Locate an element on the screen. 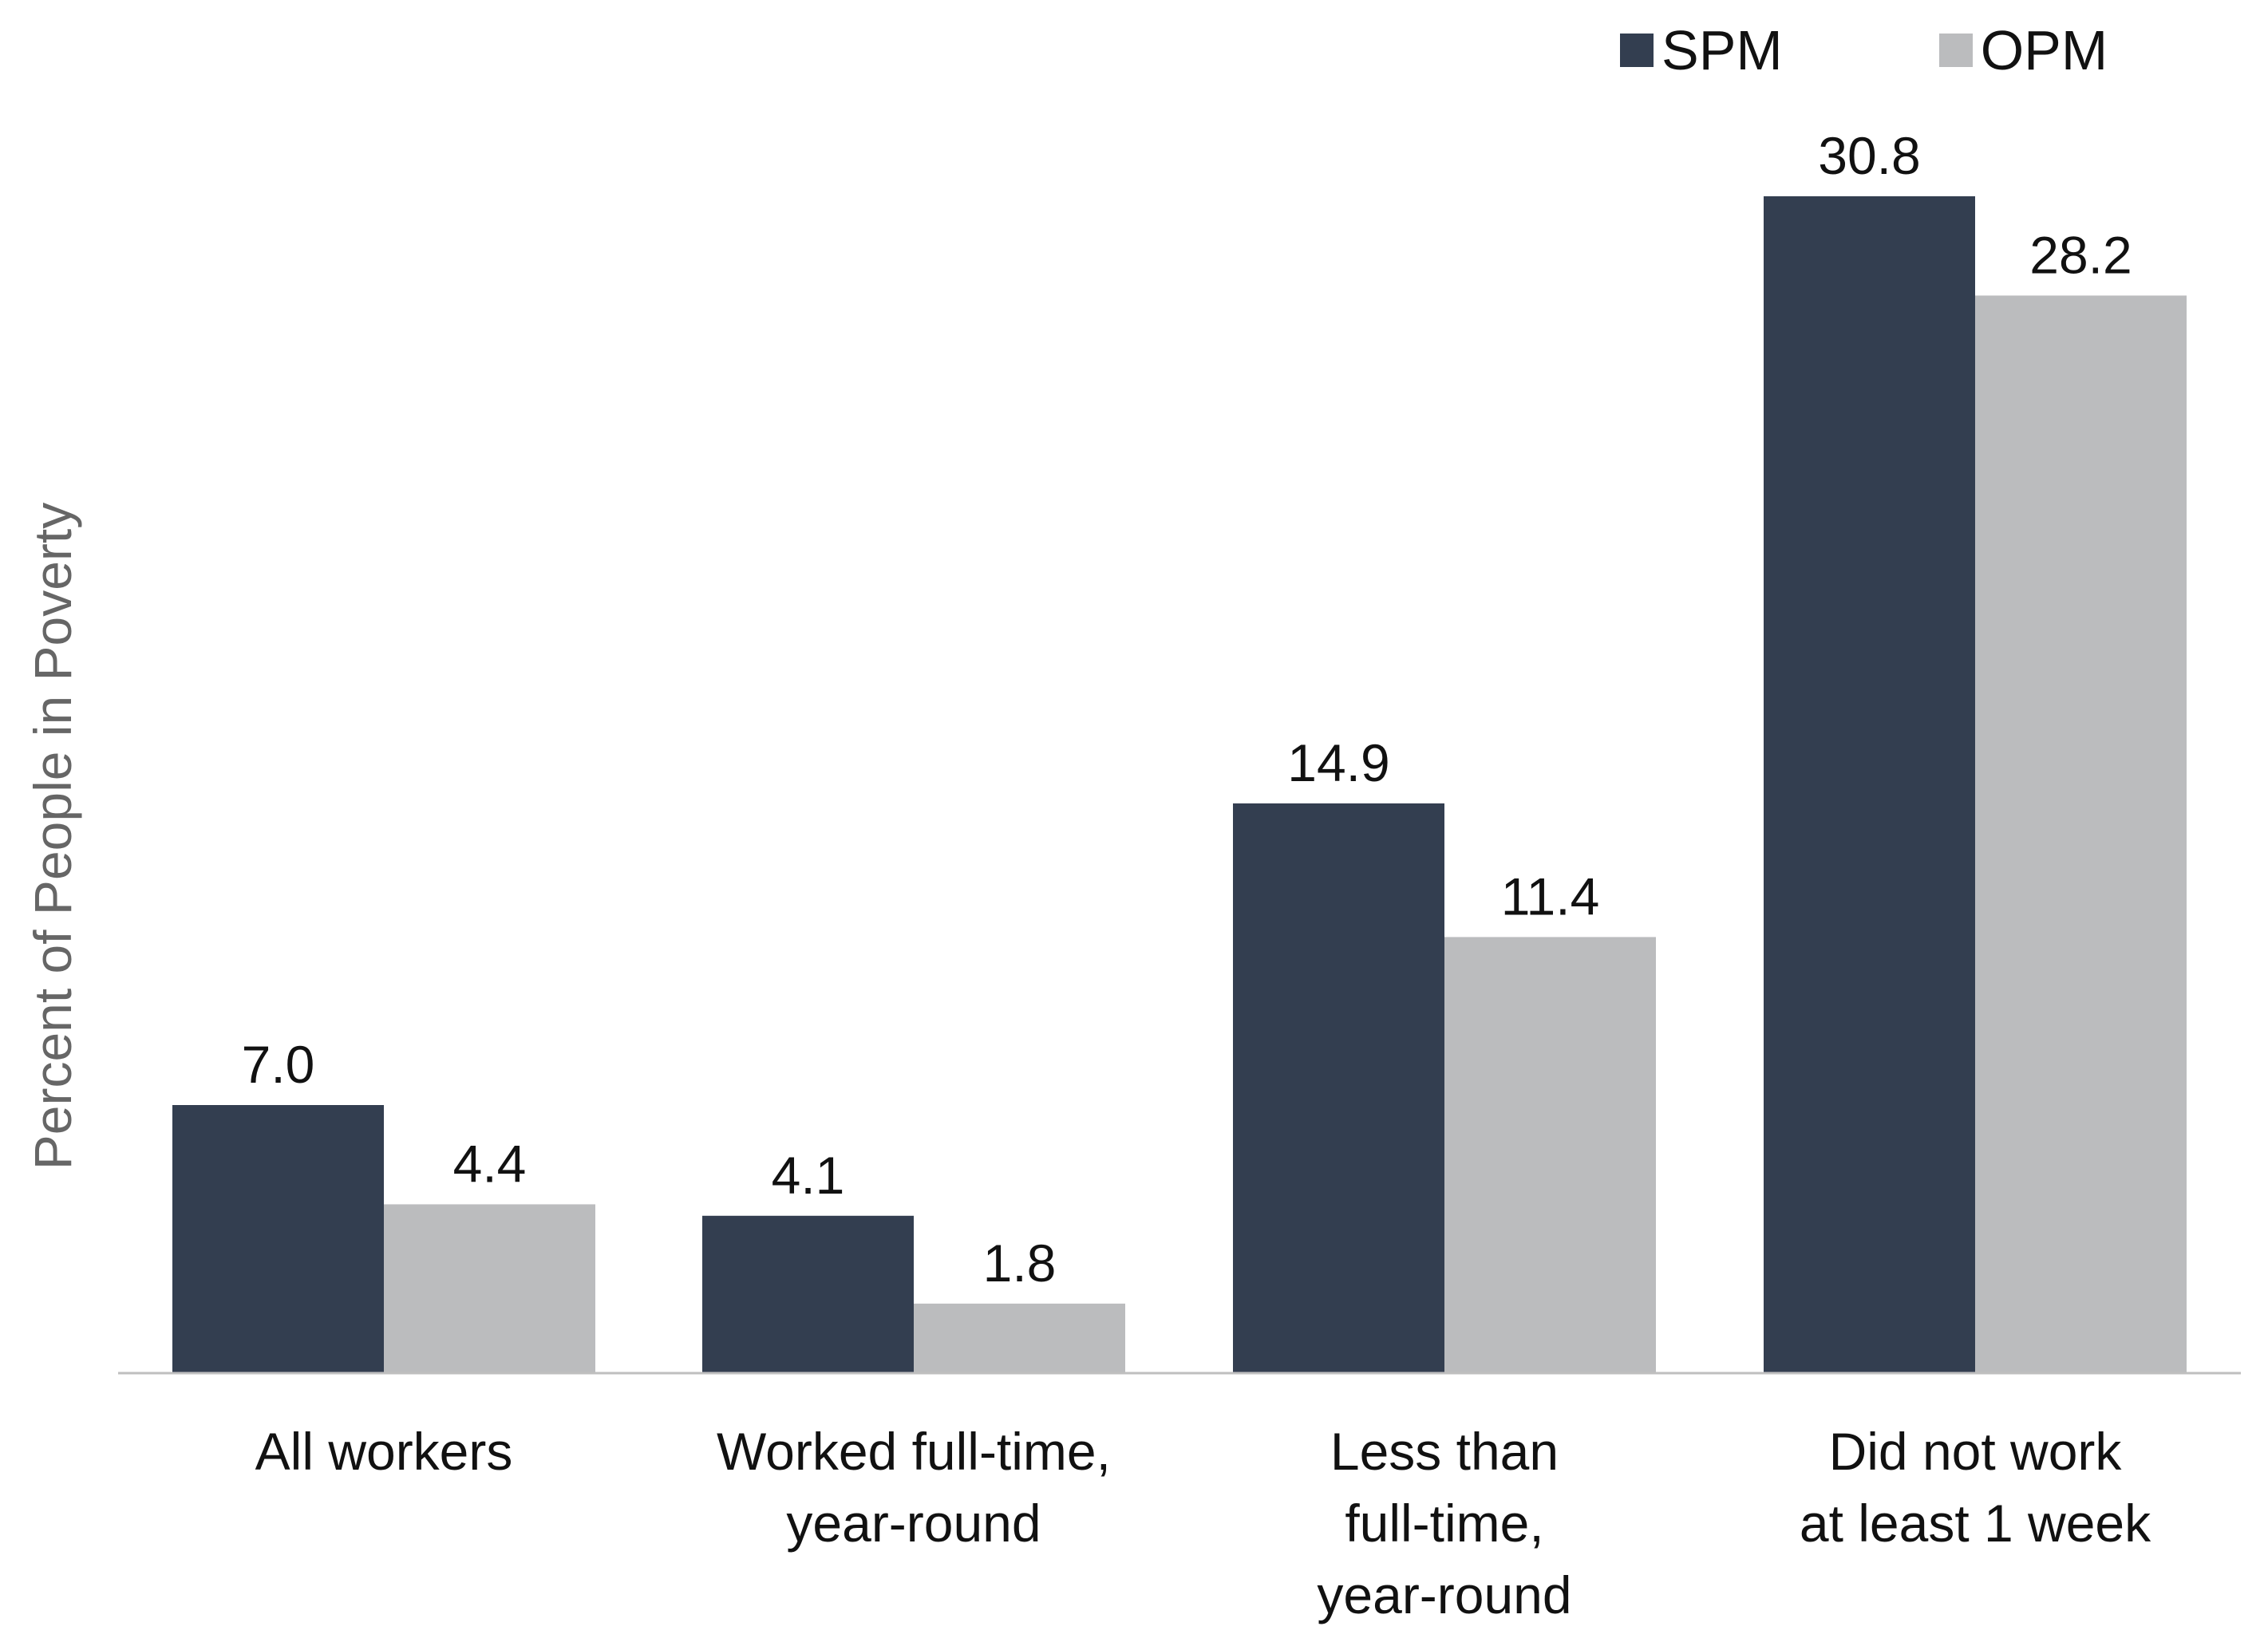 Image resolution: width=2268 pixels, height=1646 pixels. category-label-line: Worked full-time, is located at coordinates (914, 1451).